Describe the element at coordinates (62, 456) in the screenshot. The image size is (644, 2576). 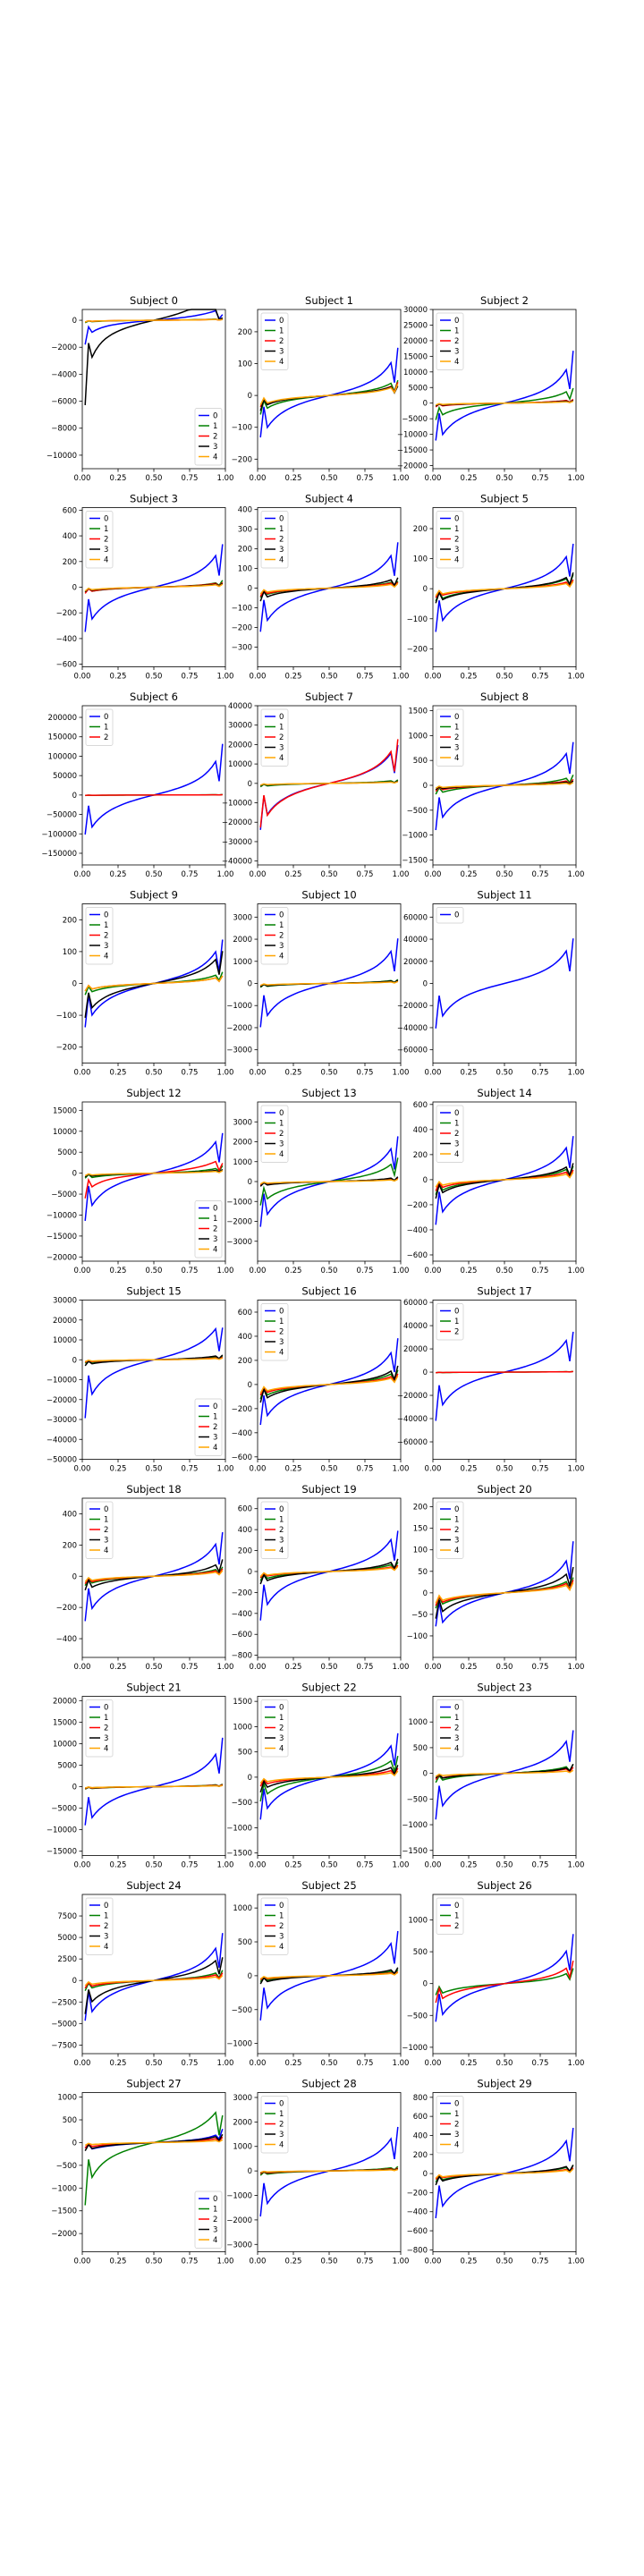
I see `y-tick-label: −10000` at that location.